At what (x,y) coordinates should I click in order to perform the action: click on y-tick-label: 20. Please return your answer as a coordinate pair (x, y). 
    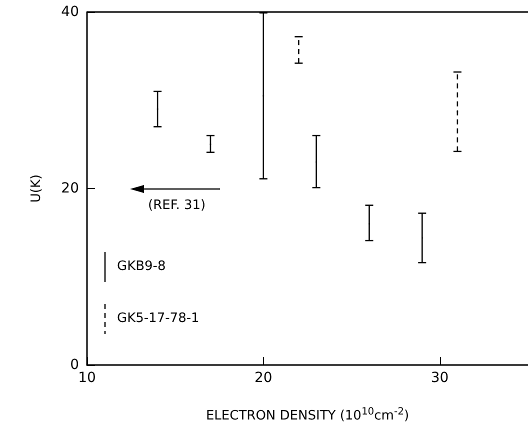
    Looking at the image, I should click on (70, 188).